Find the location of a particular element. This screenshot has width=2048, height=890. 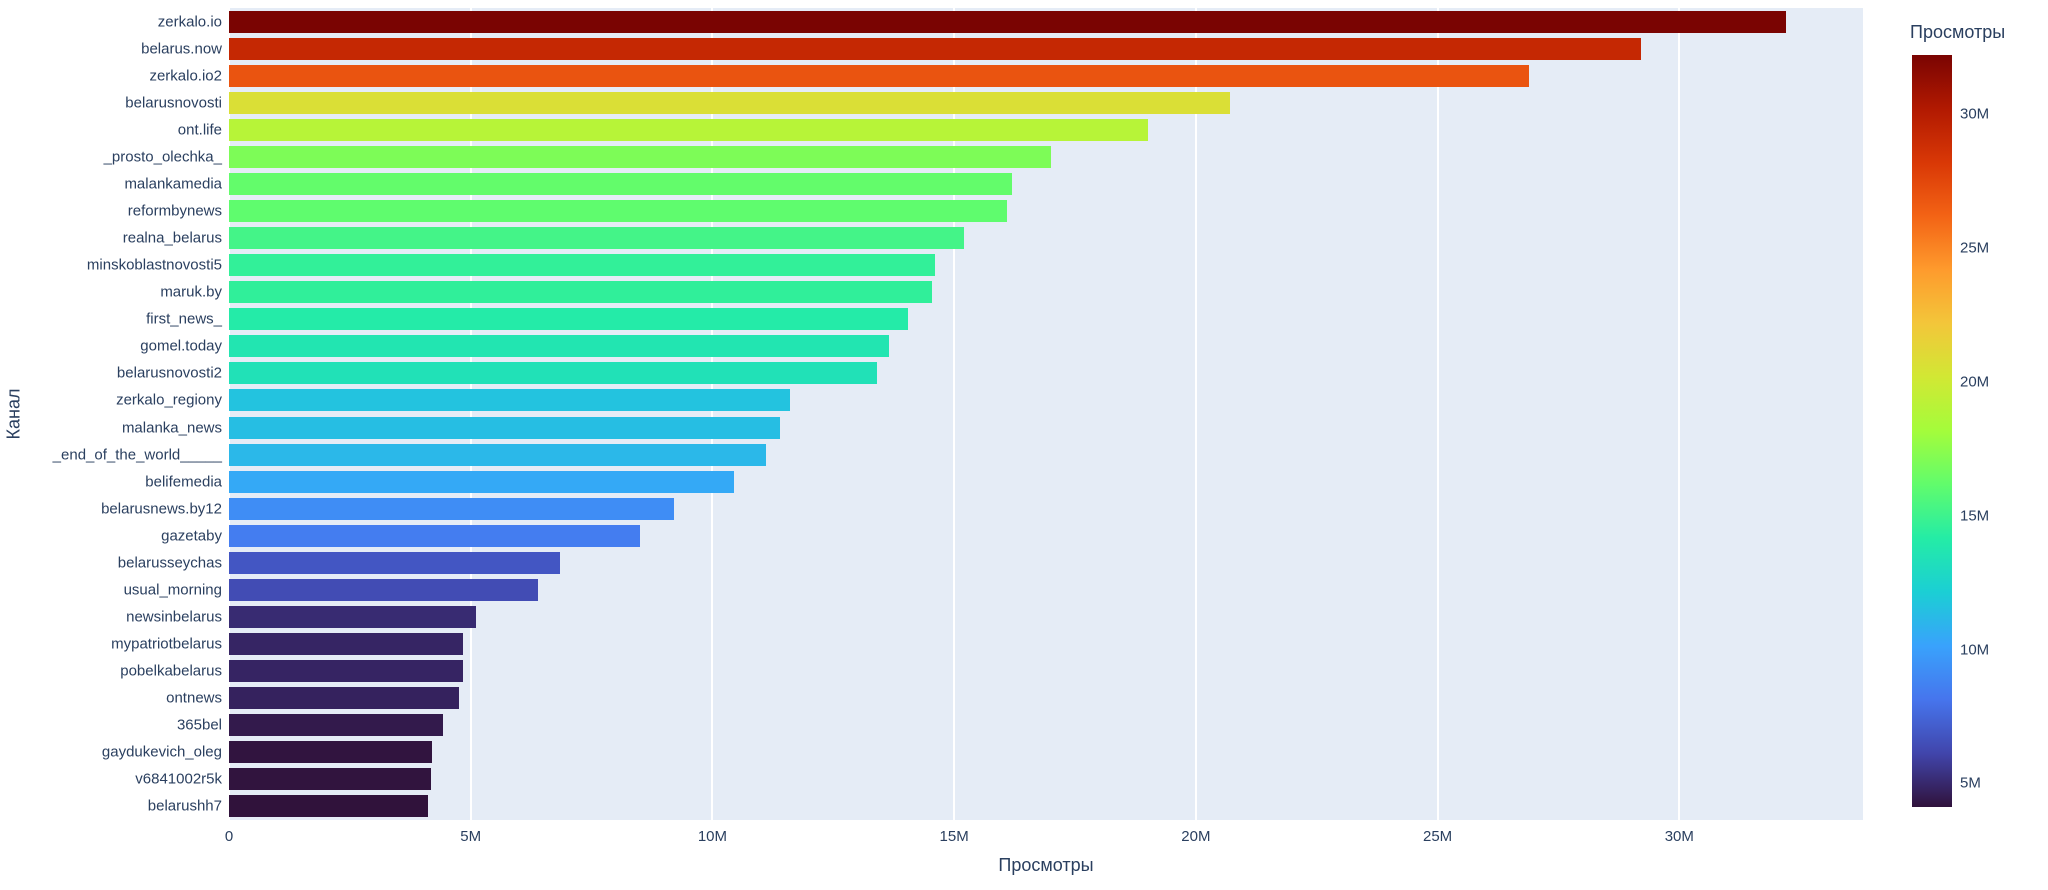

bar-usual_morning is located at coordinates (384, 589).